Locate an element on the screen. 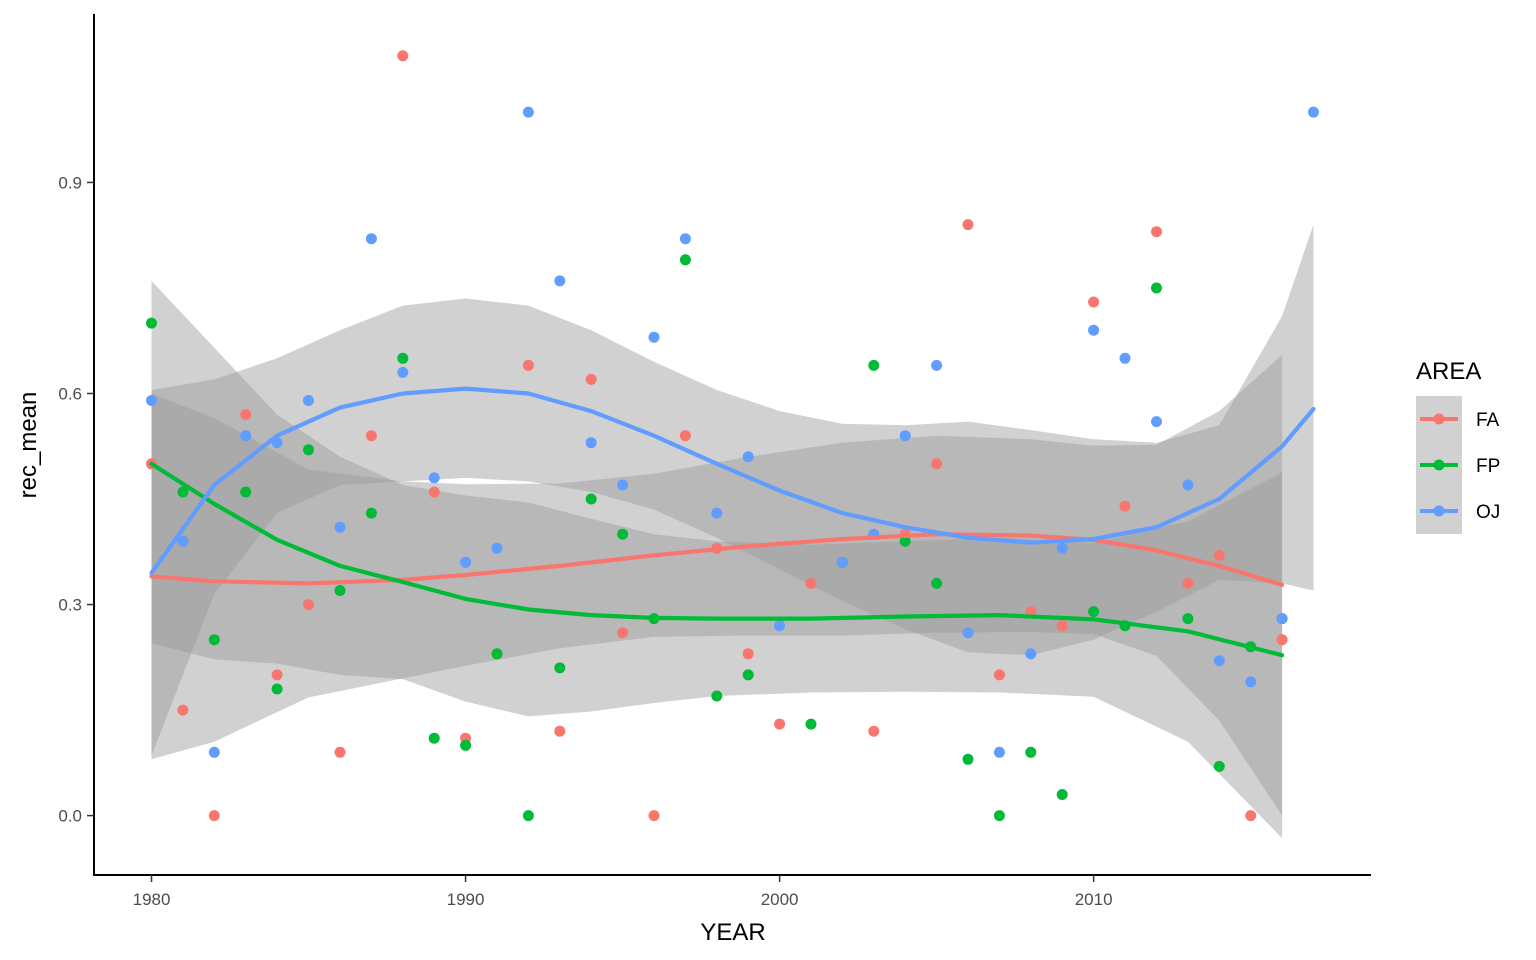 The height and width of the screenshot is (960, 1536). legend: AREA FA FP OJ is located at coordinates (1458, 446).